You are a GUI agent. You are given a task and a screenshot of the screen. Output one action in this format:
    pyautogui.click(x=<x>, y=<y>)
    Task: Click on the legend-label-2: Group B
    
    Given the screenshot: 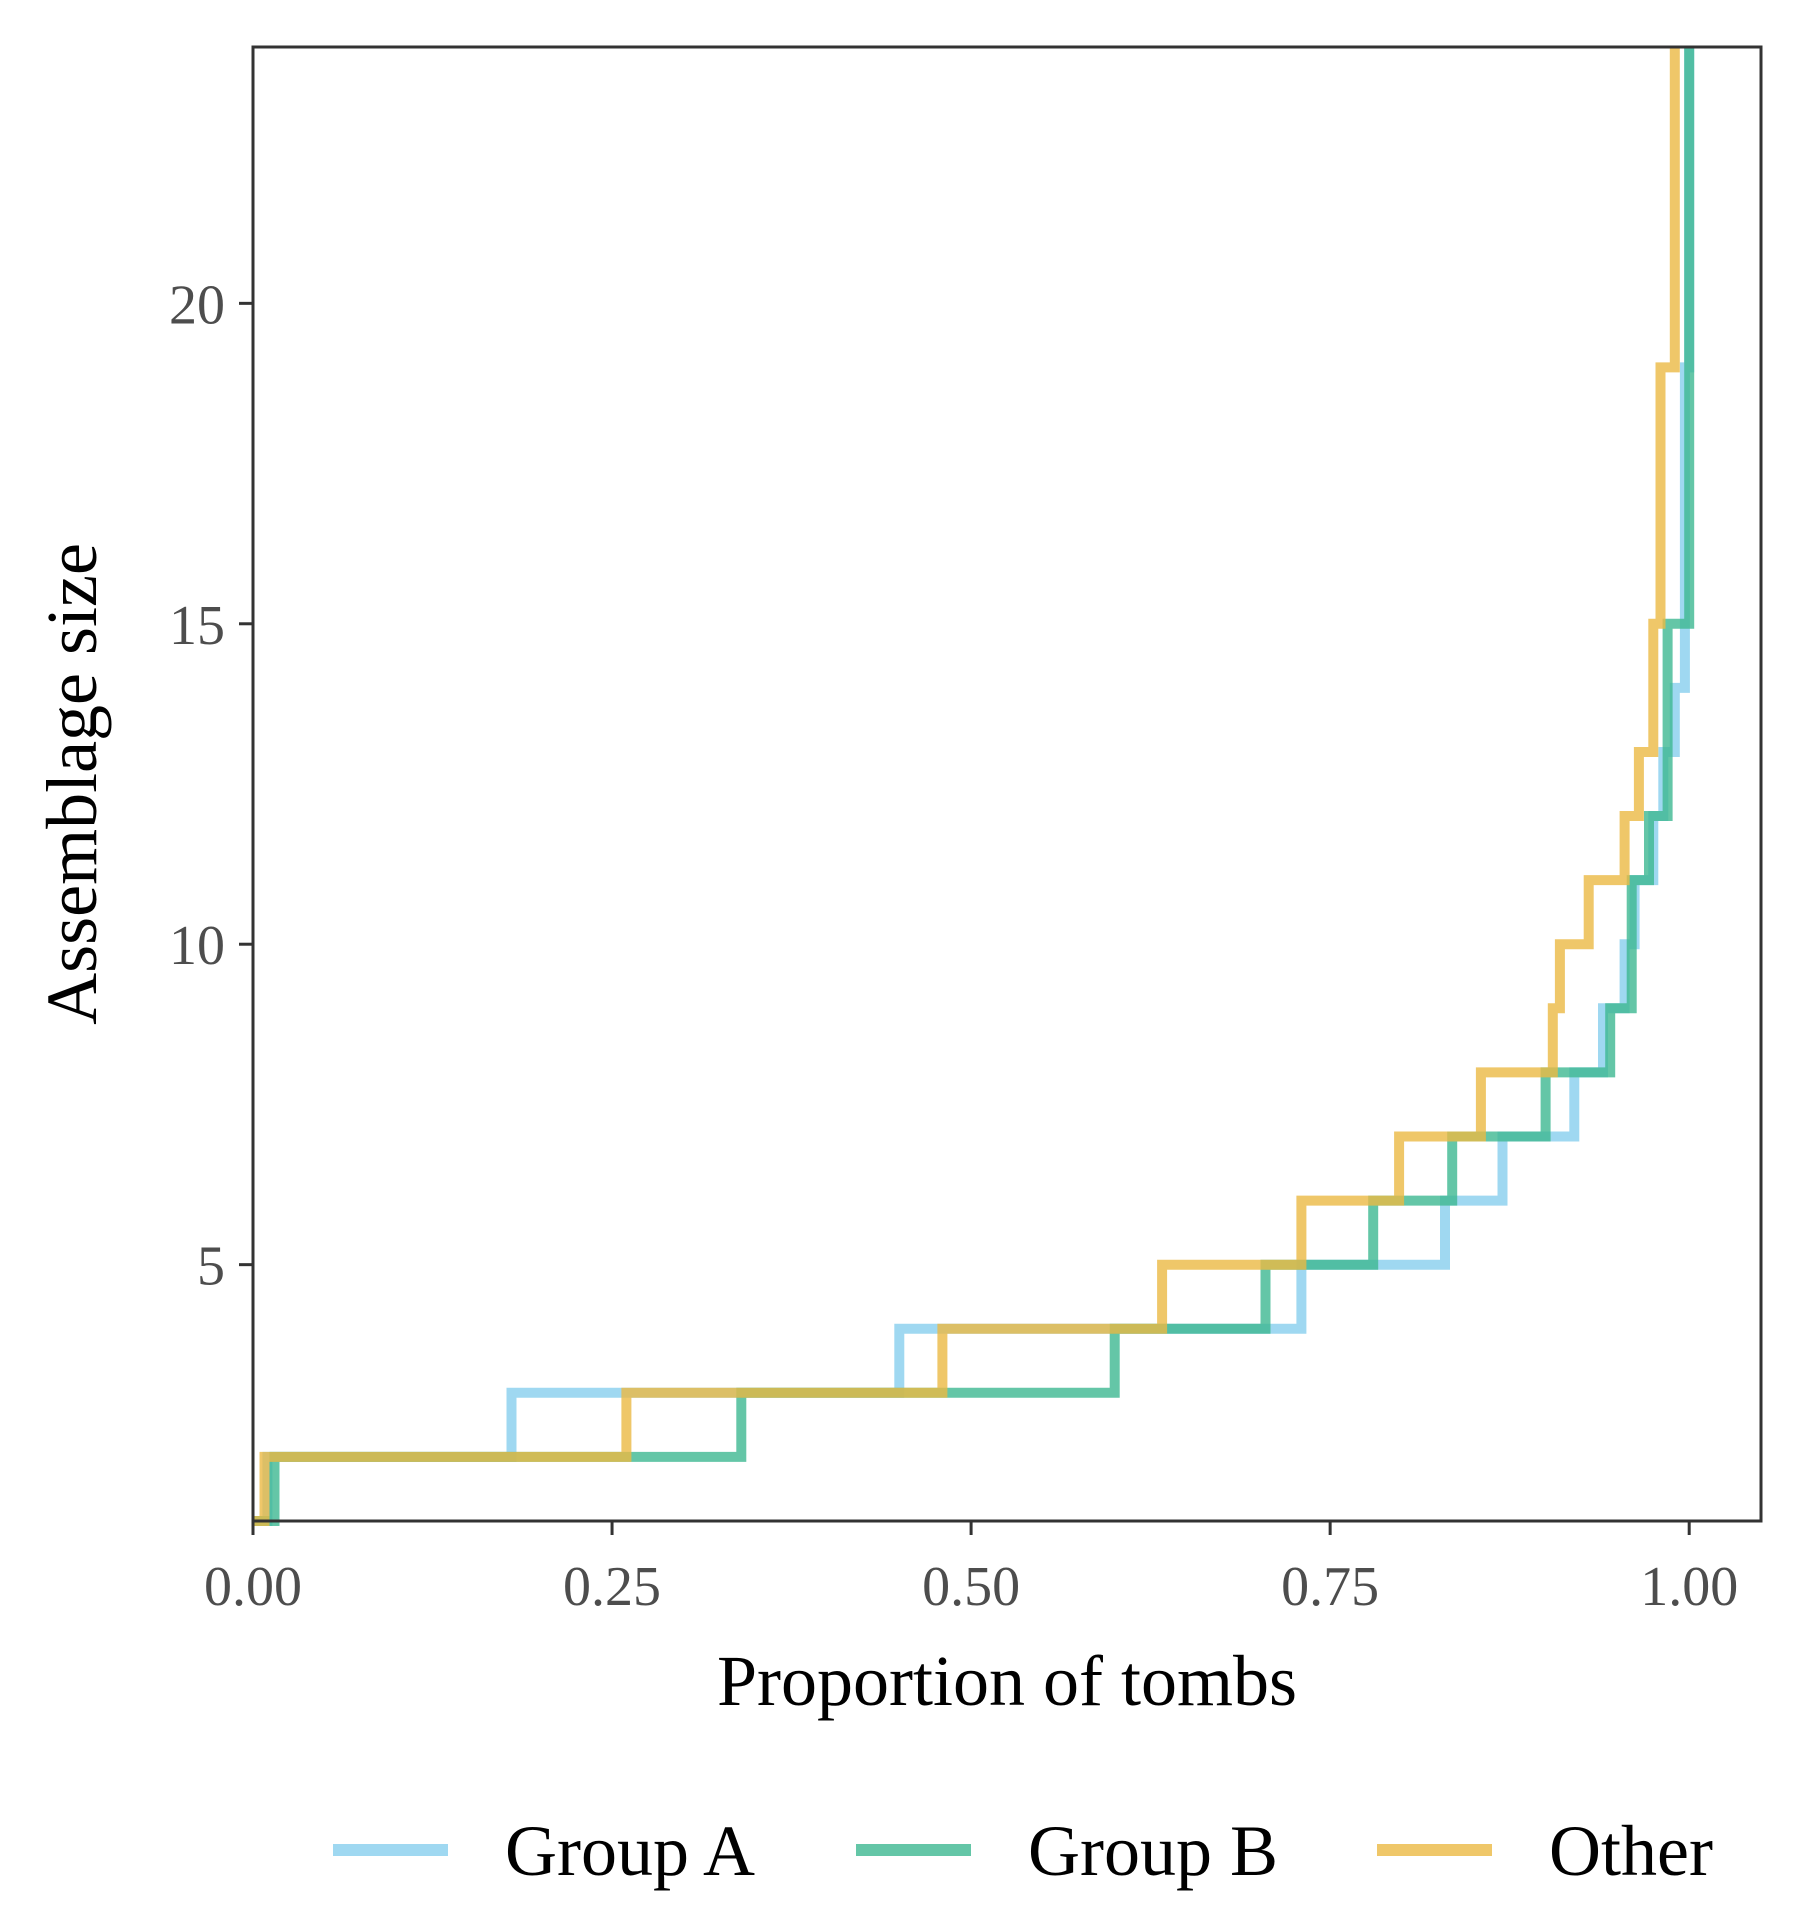 What is the action you would take?
    pyautogui.click(x=1153, y=1851)
    